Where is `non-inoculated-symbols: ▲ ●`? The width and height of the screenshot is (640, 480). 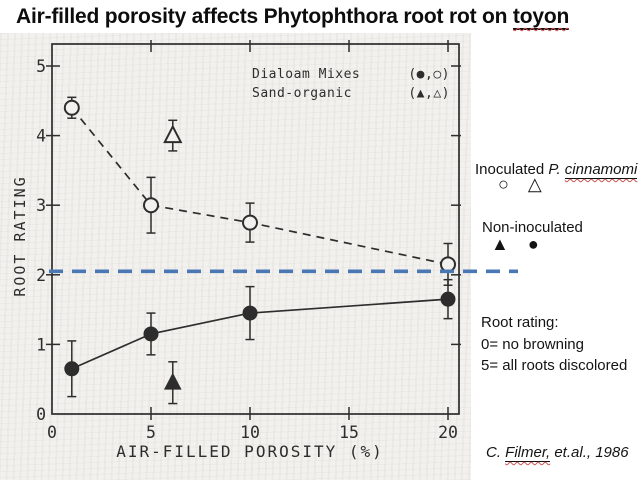 non-inoculated-symbols: ▲ ● is located at coordinates (518, 244).